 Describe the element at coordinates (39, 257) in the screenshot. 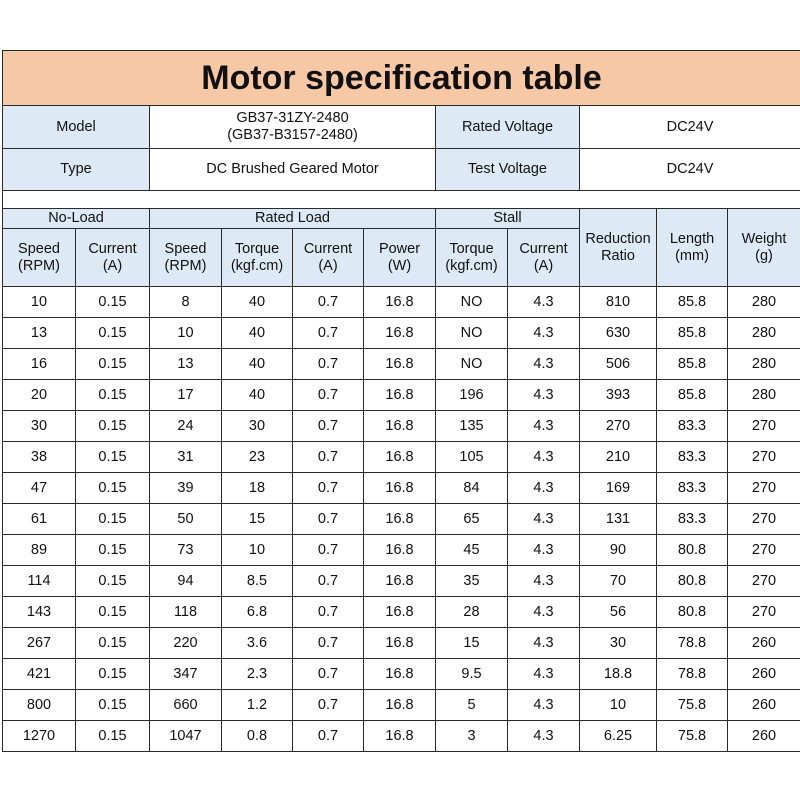

I see `col-header-noload-speed: Speed (RPM)` at that location.